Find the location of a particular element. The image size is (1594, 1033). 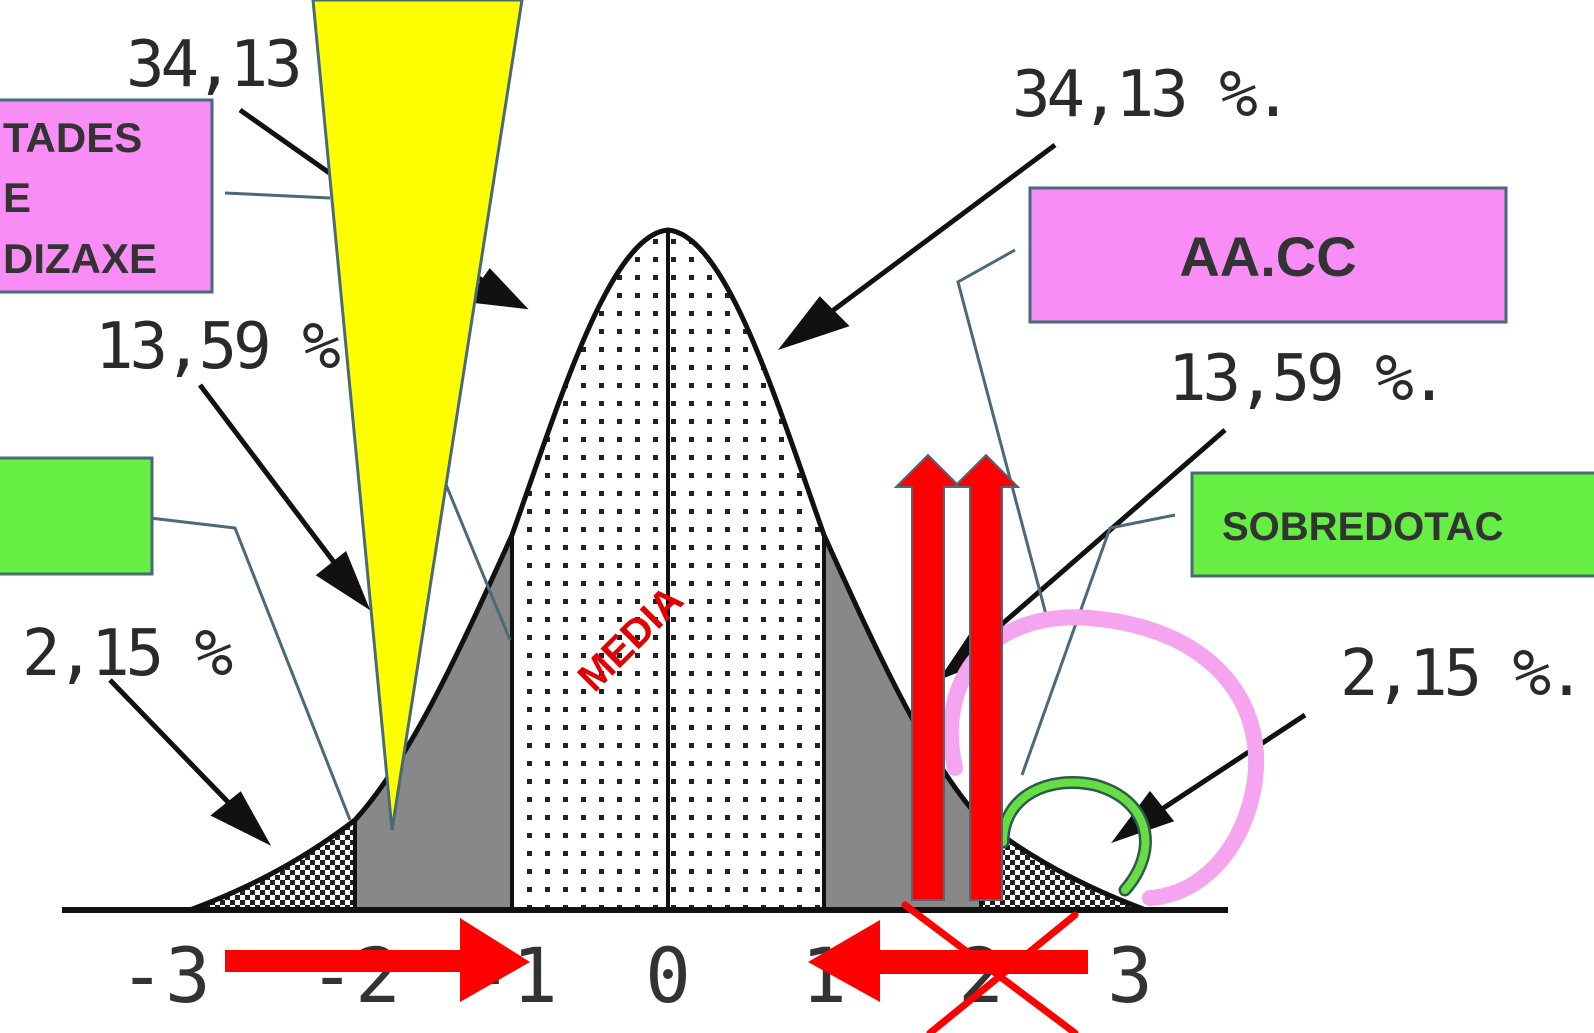

box-line-2: E is located at coordinates (17, 197).